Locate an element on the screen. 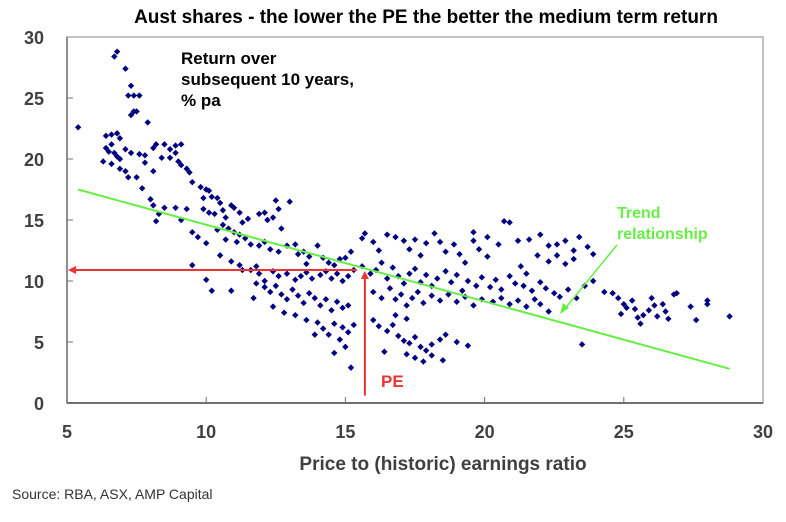 The width and height of the screenshot is (786, 522). x-axis-tick-labels: 5 10 15 20 25 30 is located at coordinates (417, 432).